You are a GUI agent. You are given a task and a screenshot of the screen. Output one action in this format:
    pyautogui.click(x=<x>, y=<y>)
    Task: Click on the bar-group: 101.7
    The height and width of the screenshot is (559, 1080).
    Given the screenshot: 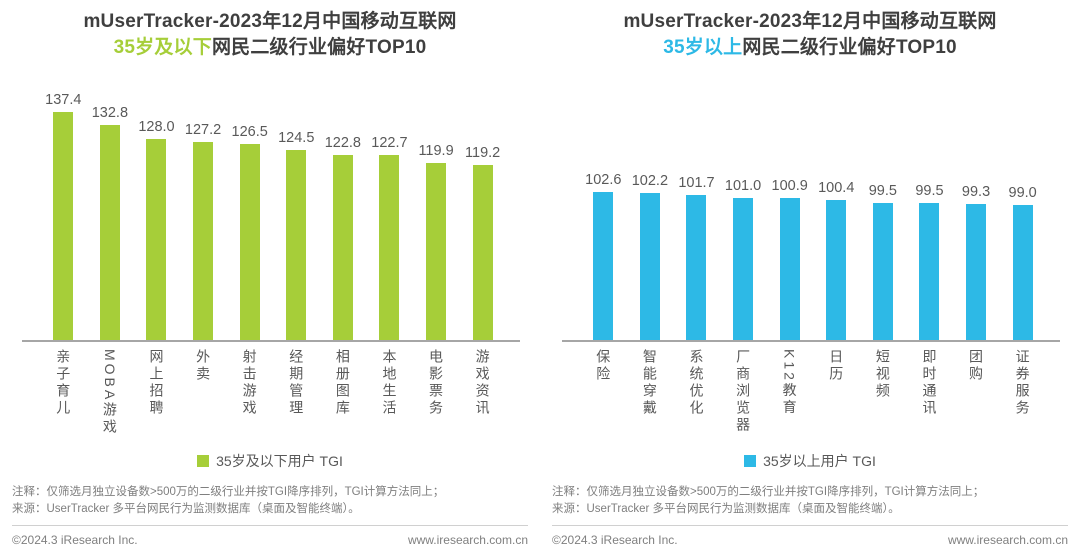 What is the action you would take?
    pyautogui.click(x=696, y=257)
    